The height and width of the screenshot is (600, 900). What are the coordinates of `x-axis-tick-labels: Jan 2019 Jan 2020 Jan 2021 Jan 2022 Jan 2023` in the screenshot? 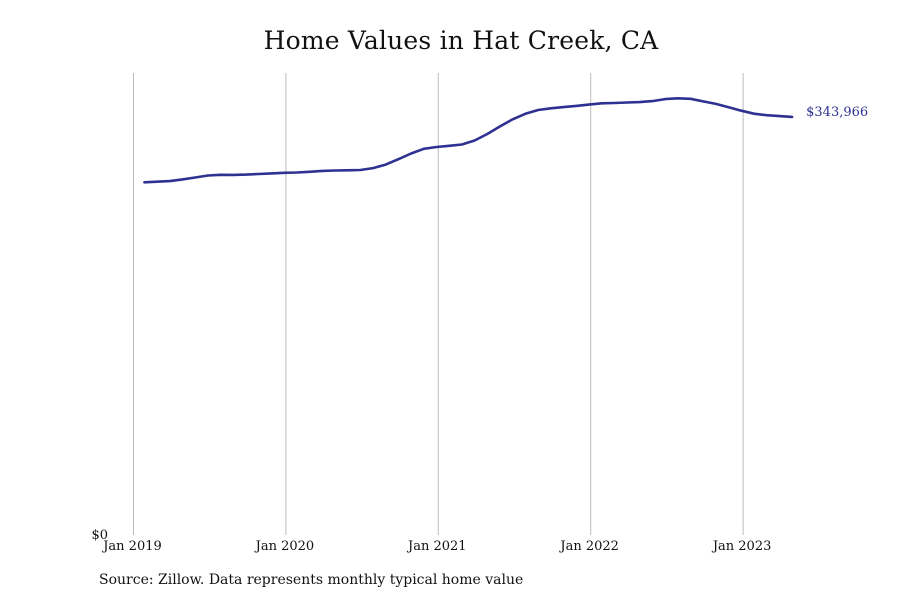 It's located at (436, 546).